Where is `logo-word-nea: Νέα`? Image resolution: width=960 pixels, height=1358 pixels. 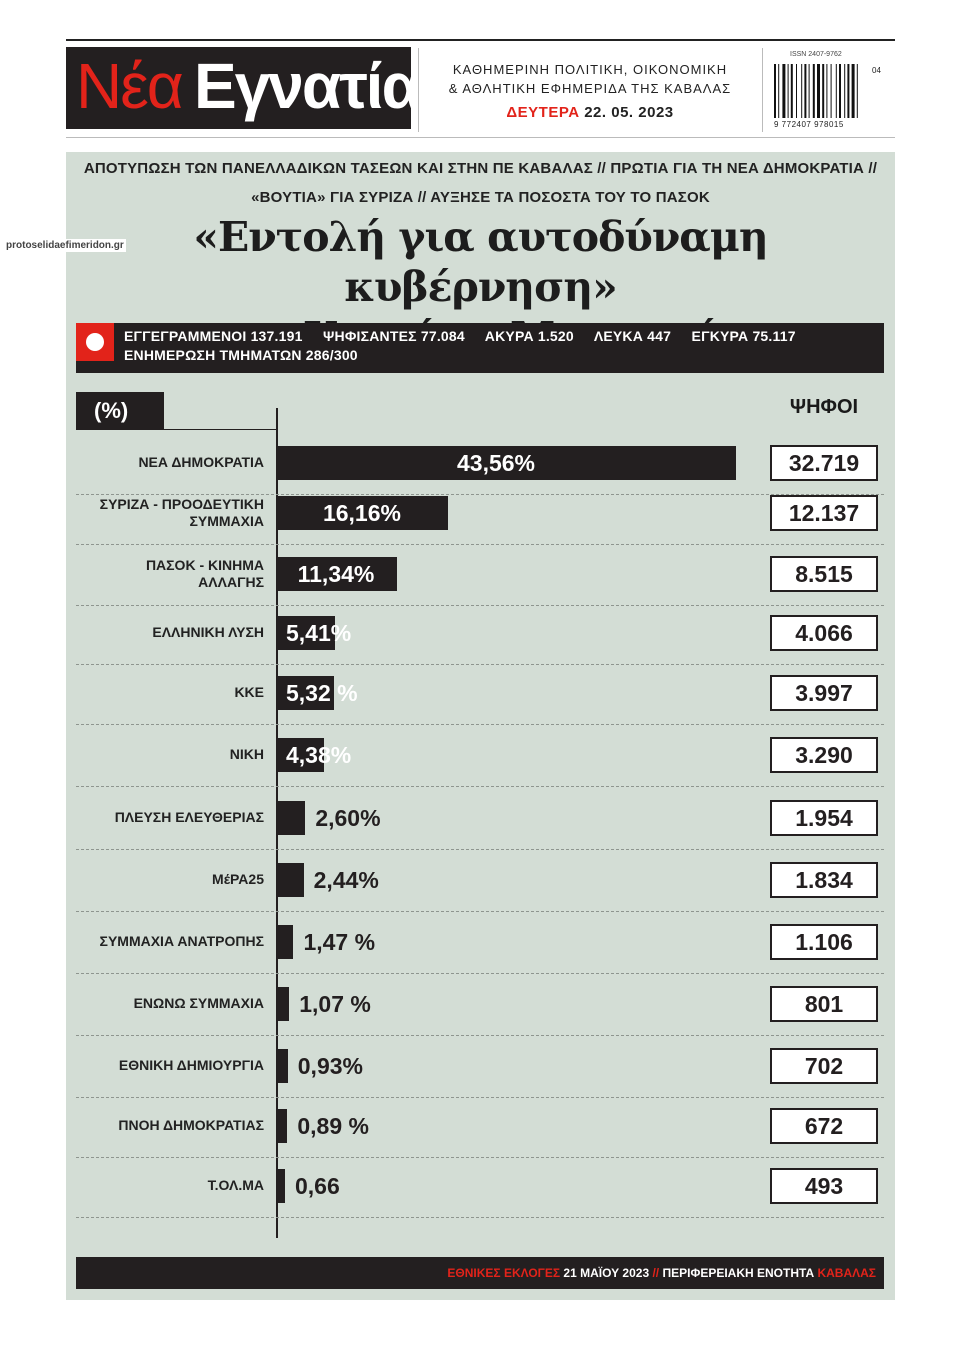 logo-word-nea: Νέα is located at coordinates (130, 86).